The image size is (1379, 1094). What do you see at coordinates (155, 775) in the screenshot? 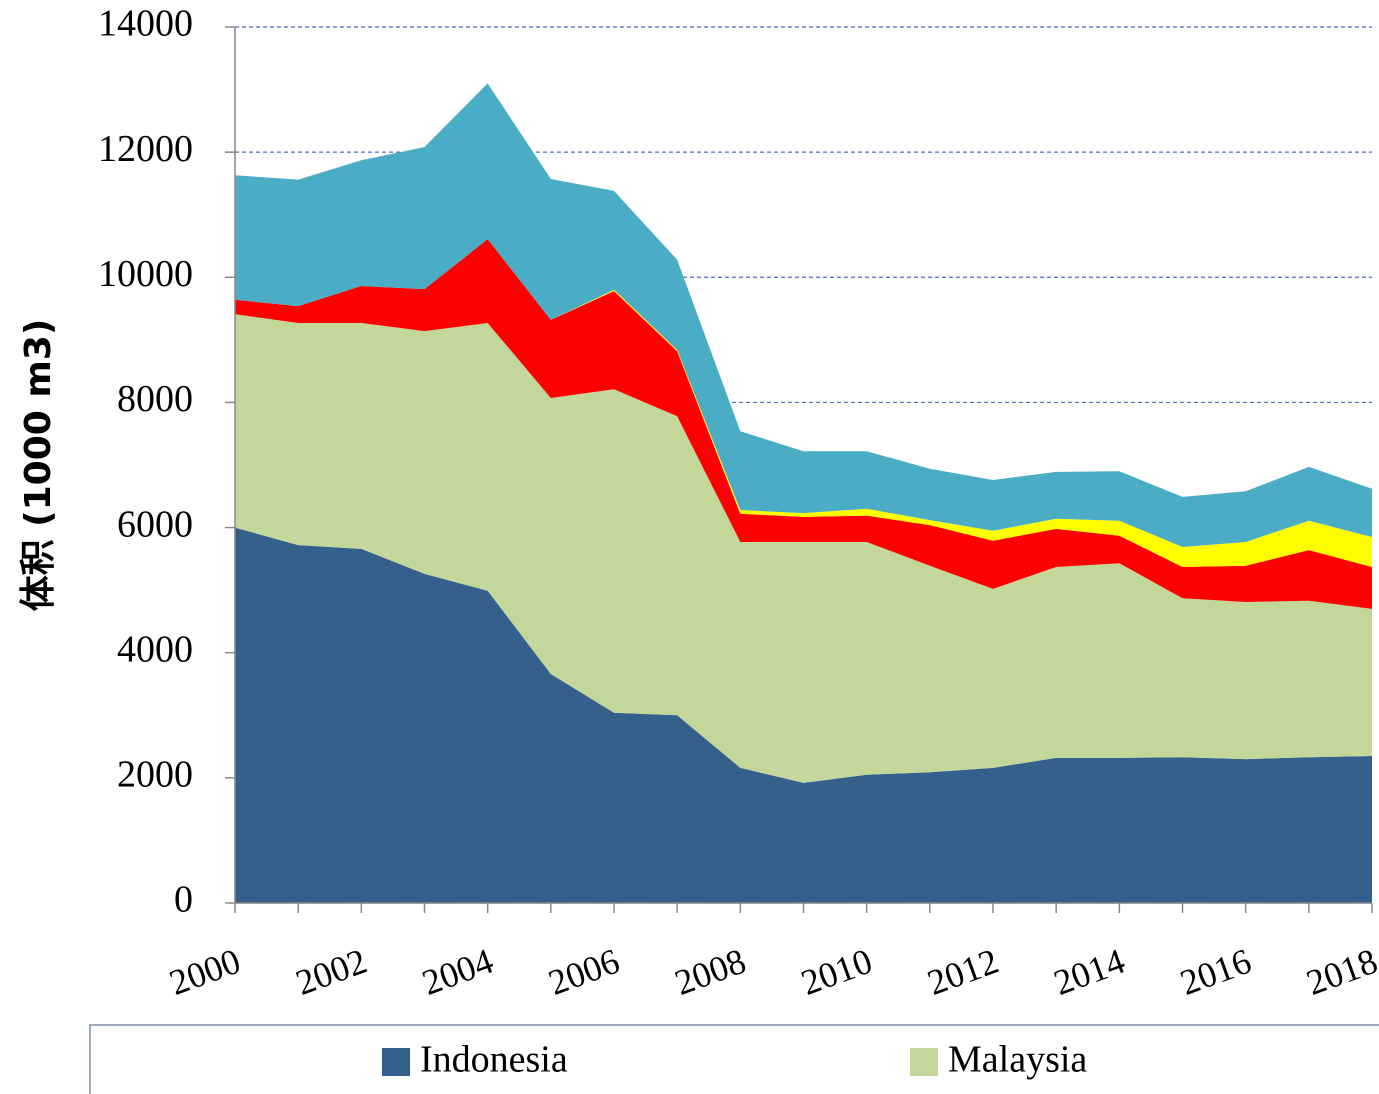
I see `y-tick-label: 2000` at bounding box center [155, 775].